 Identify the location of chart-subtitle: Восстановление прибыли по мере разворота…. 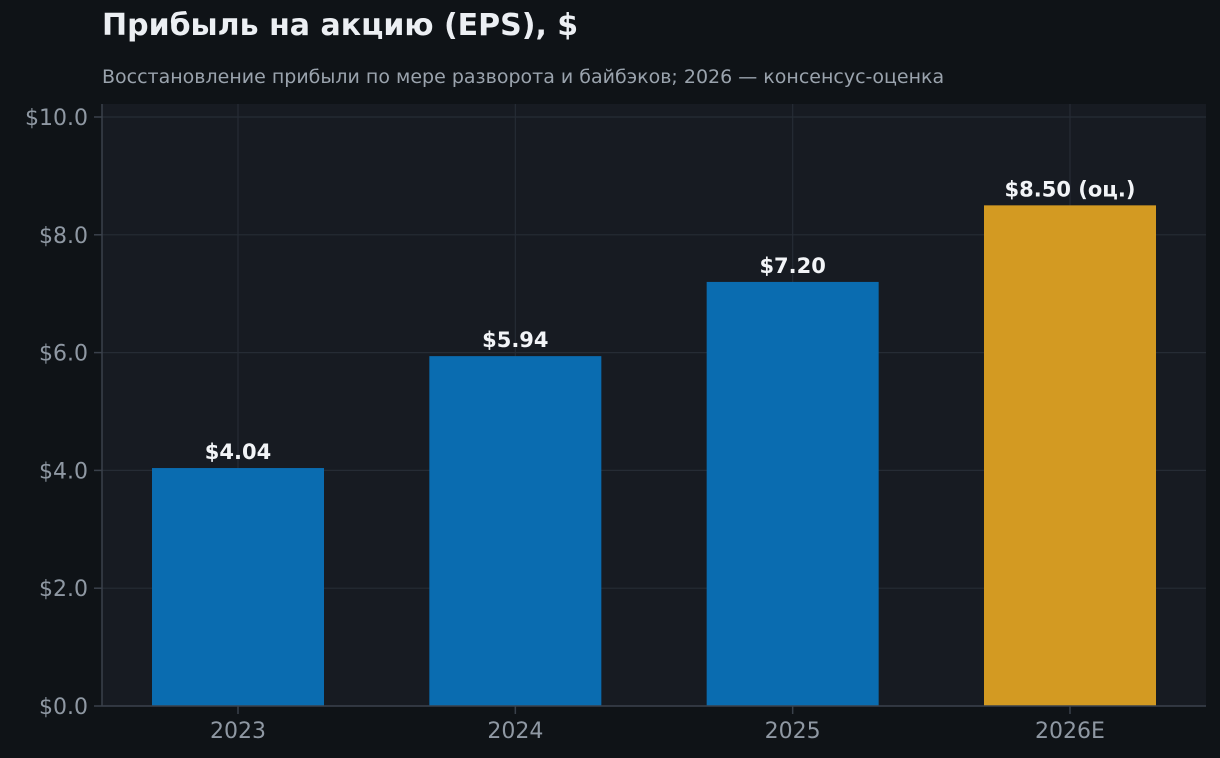
(523, 77).